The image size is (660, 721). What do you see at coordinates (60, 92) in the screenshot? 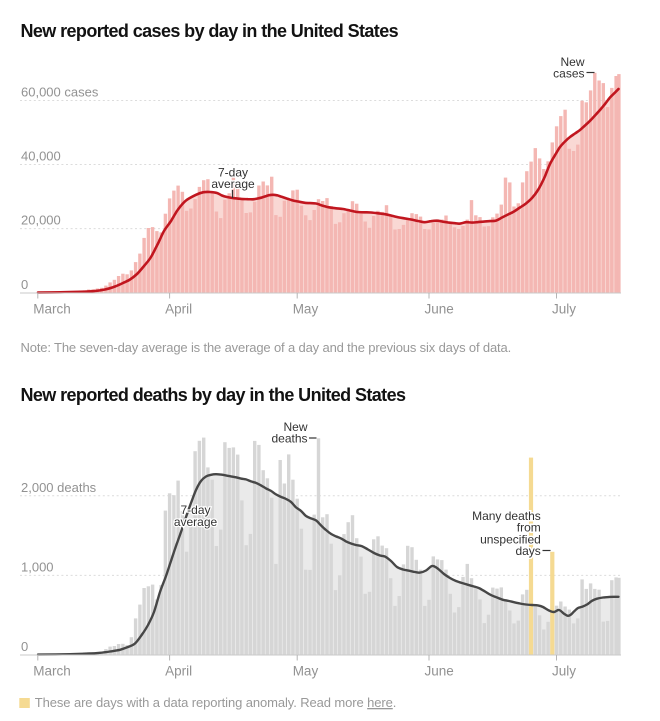
I see `svg-text: 60,000 cases` at bounding box center [60, 92].